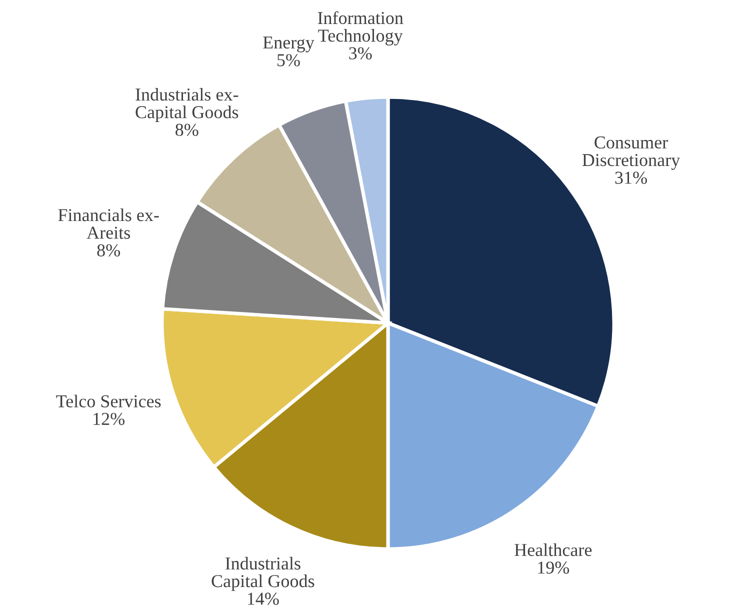  Describe the element at coordinates (109, 419) in the screenshot. I see `data-label: 12%` at that location.